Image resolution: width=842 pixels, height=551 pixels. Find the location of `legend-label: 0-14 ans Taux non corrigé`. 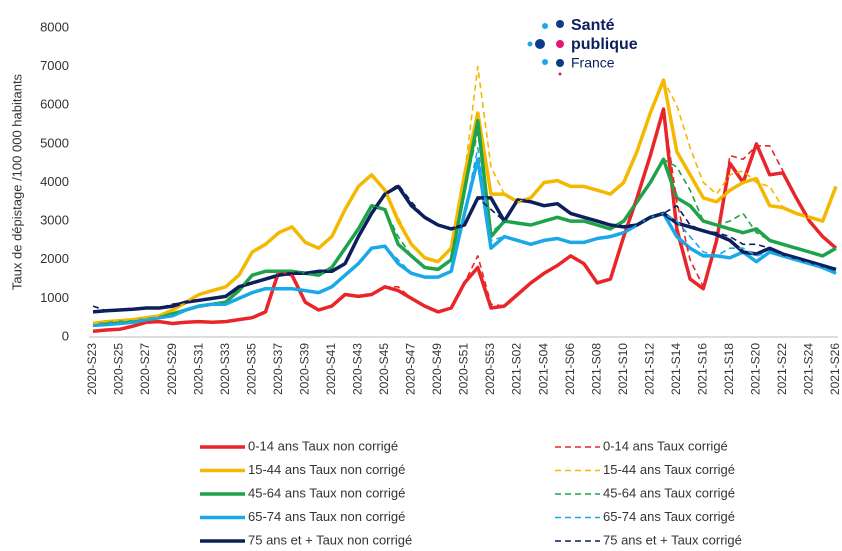

legend-label: 0-14 ans Taux non corrigé is located at coordinates (323, 445).